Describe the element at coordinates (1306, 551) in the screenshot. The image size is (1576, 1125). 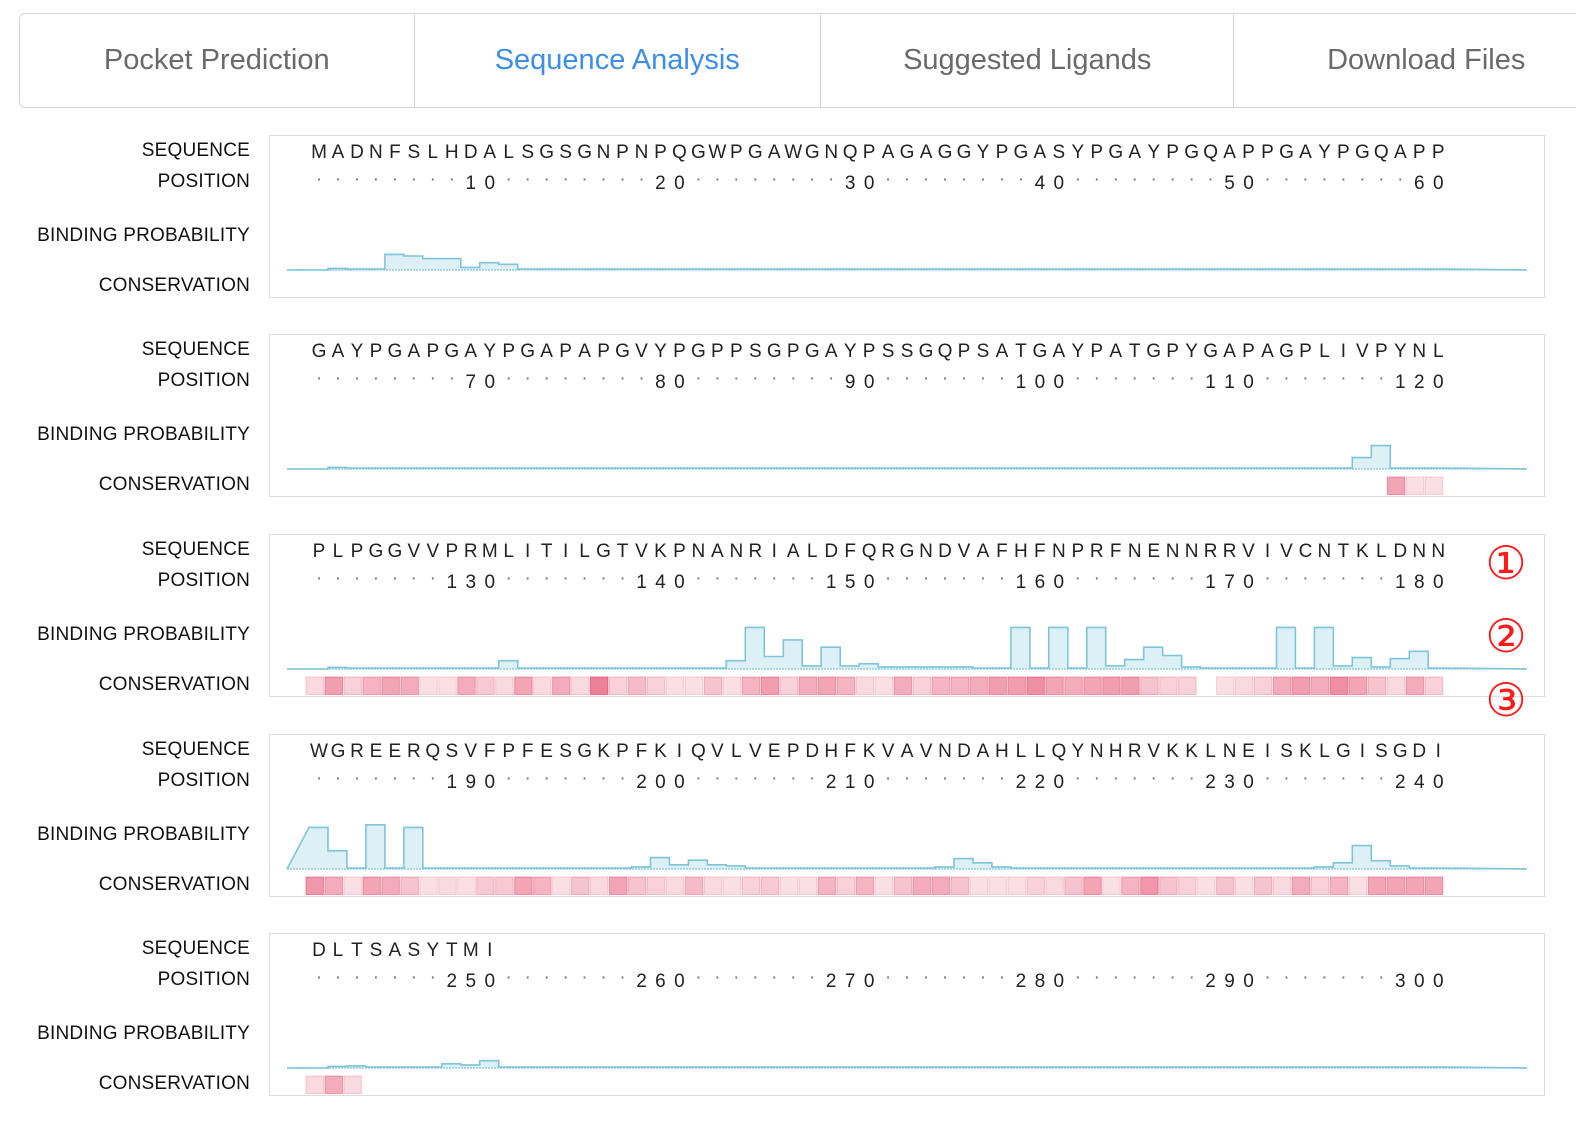
I see `residue: C` at that location.